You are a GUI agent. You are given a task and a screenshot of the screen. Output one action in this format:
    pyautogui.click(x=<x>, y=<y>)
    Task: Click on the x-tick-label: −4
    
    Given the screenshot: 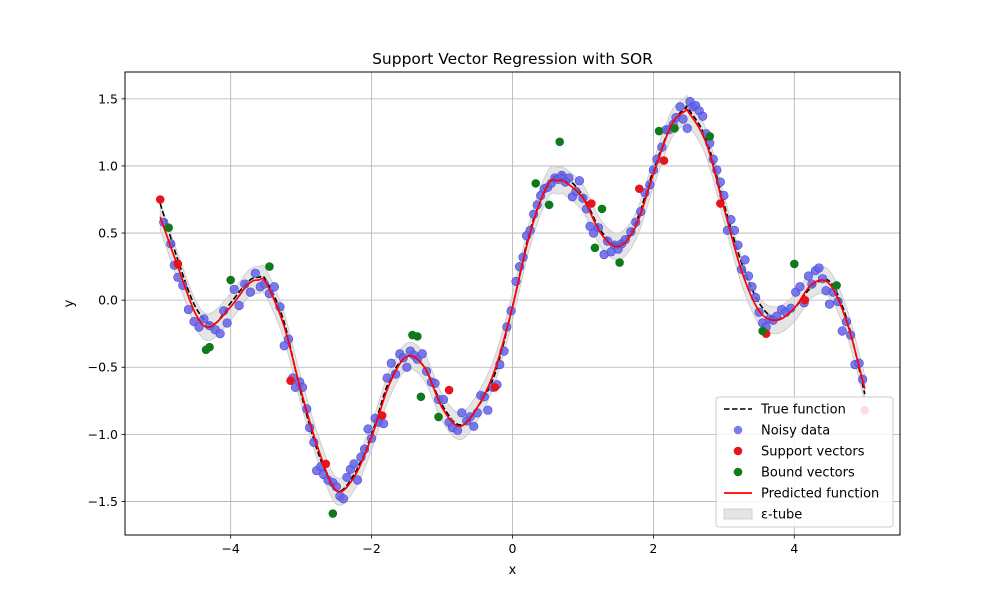 What is the action you would take?
    pyautogui.click(x=230, y=548)
    